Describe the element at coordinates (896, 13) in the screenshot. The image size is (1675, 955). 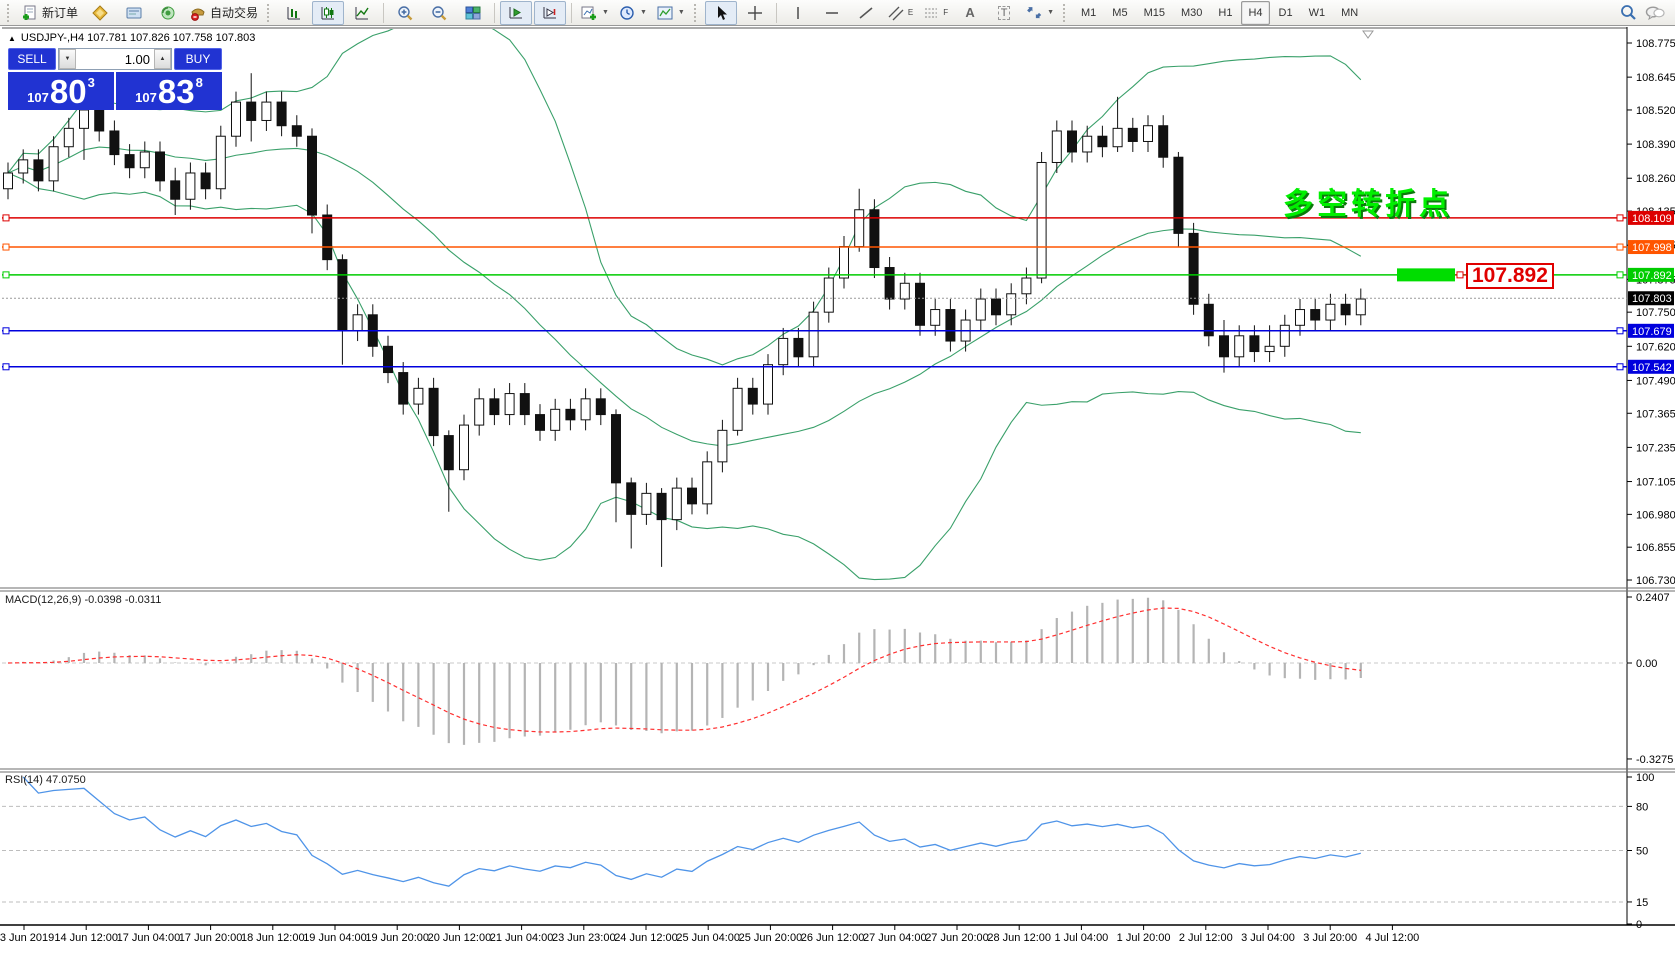
I see `equidistant-channel-icon` at that location.